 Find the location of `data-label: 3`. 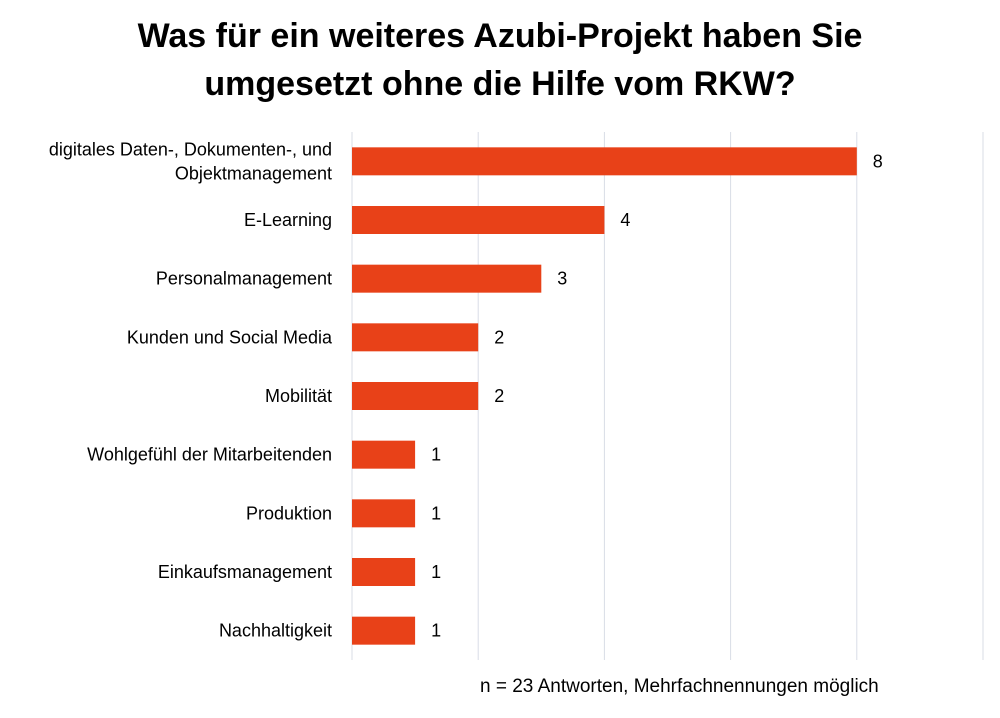

data-label: 3 is located at coordinates (562, 279).